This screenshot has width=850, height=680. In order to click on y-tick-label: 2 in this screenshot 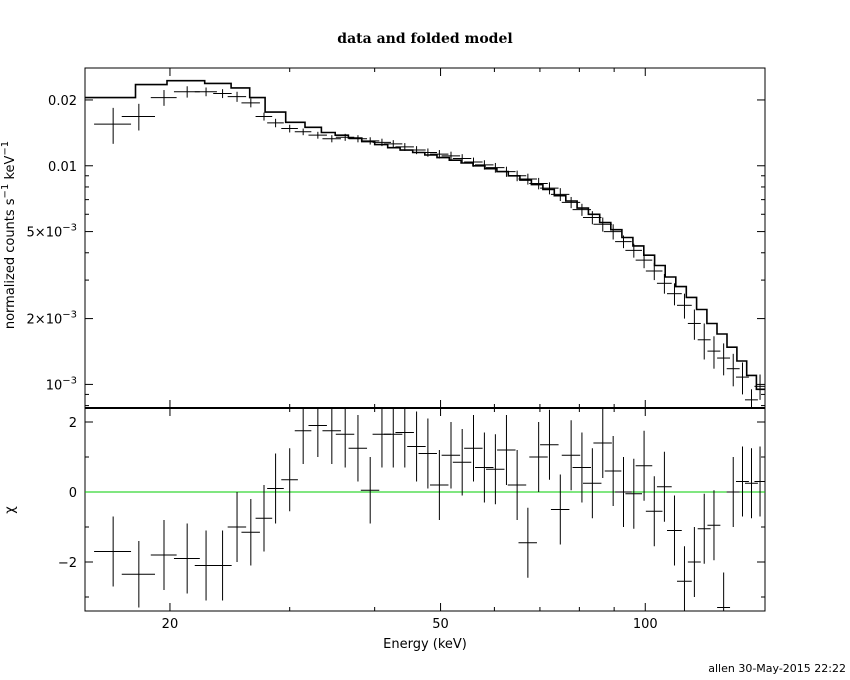, I will do `click(73, 423)`.